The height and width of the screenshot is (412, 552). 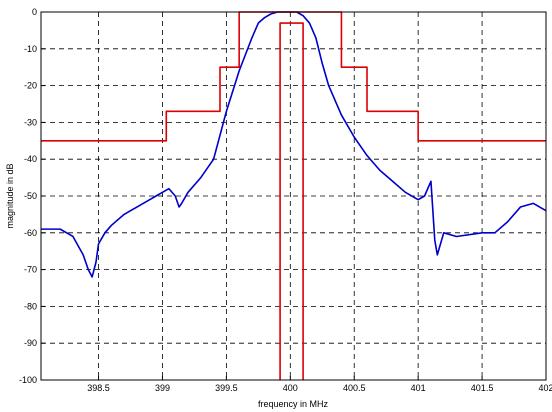 I want to click on y-tick-labels: 0 -10 -20 -30 -40 -50 -60 -70 -80 -90 -100, so click(x=28, y=196).